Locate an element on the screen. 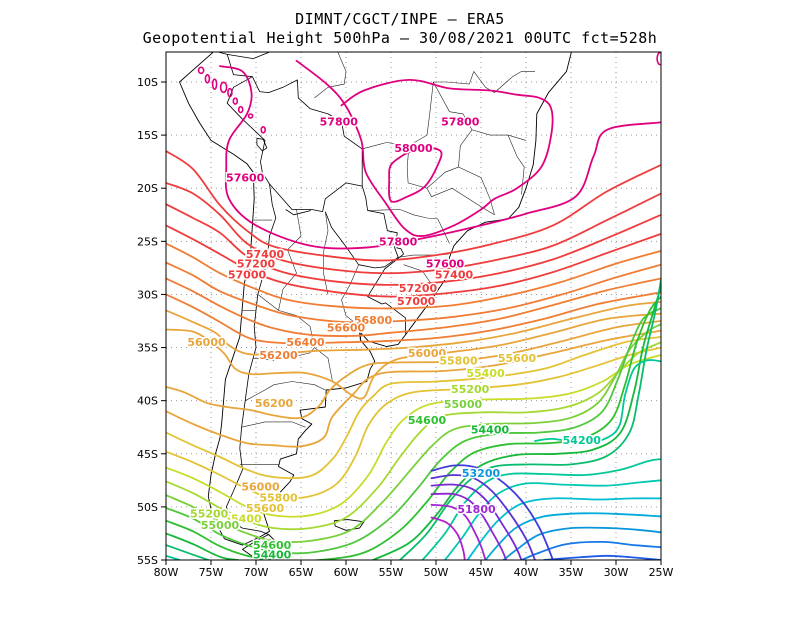 The image size is (800, 618). x-tick-label: 65W is located at coordinates (301, 572).